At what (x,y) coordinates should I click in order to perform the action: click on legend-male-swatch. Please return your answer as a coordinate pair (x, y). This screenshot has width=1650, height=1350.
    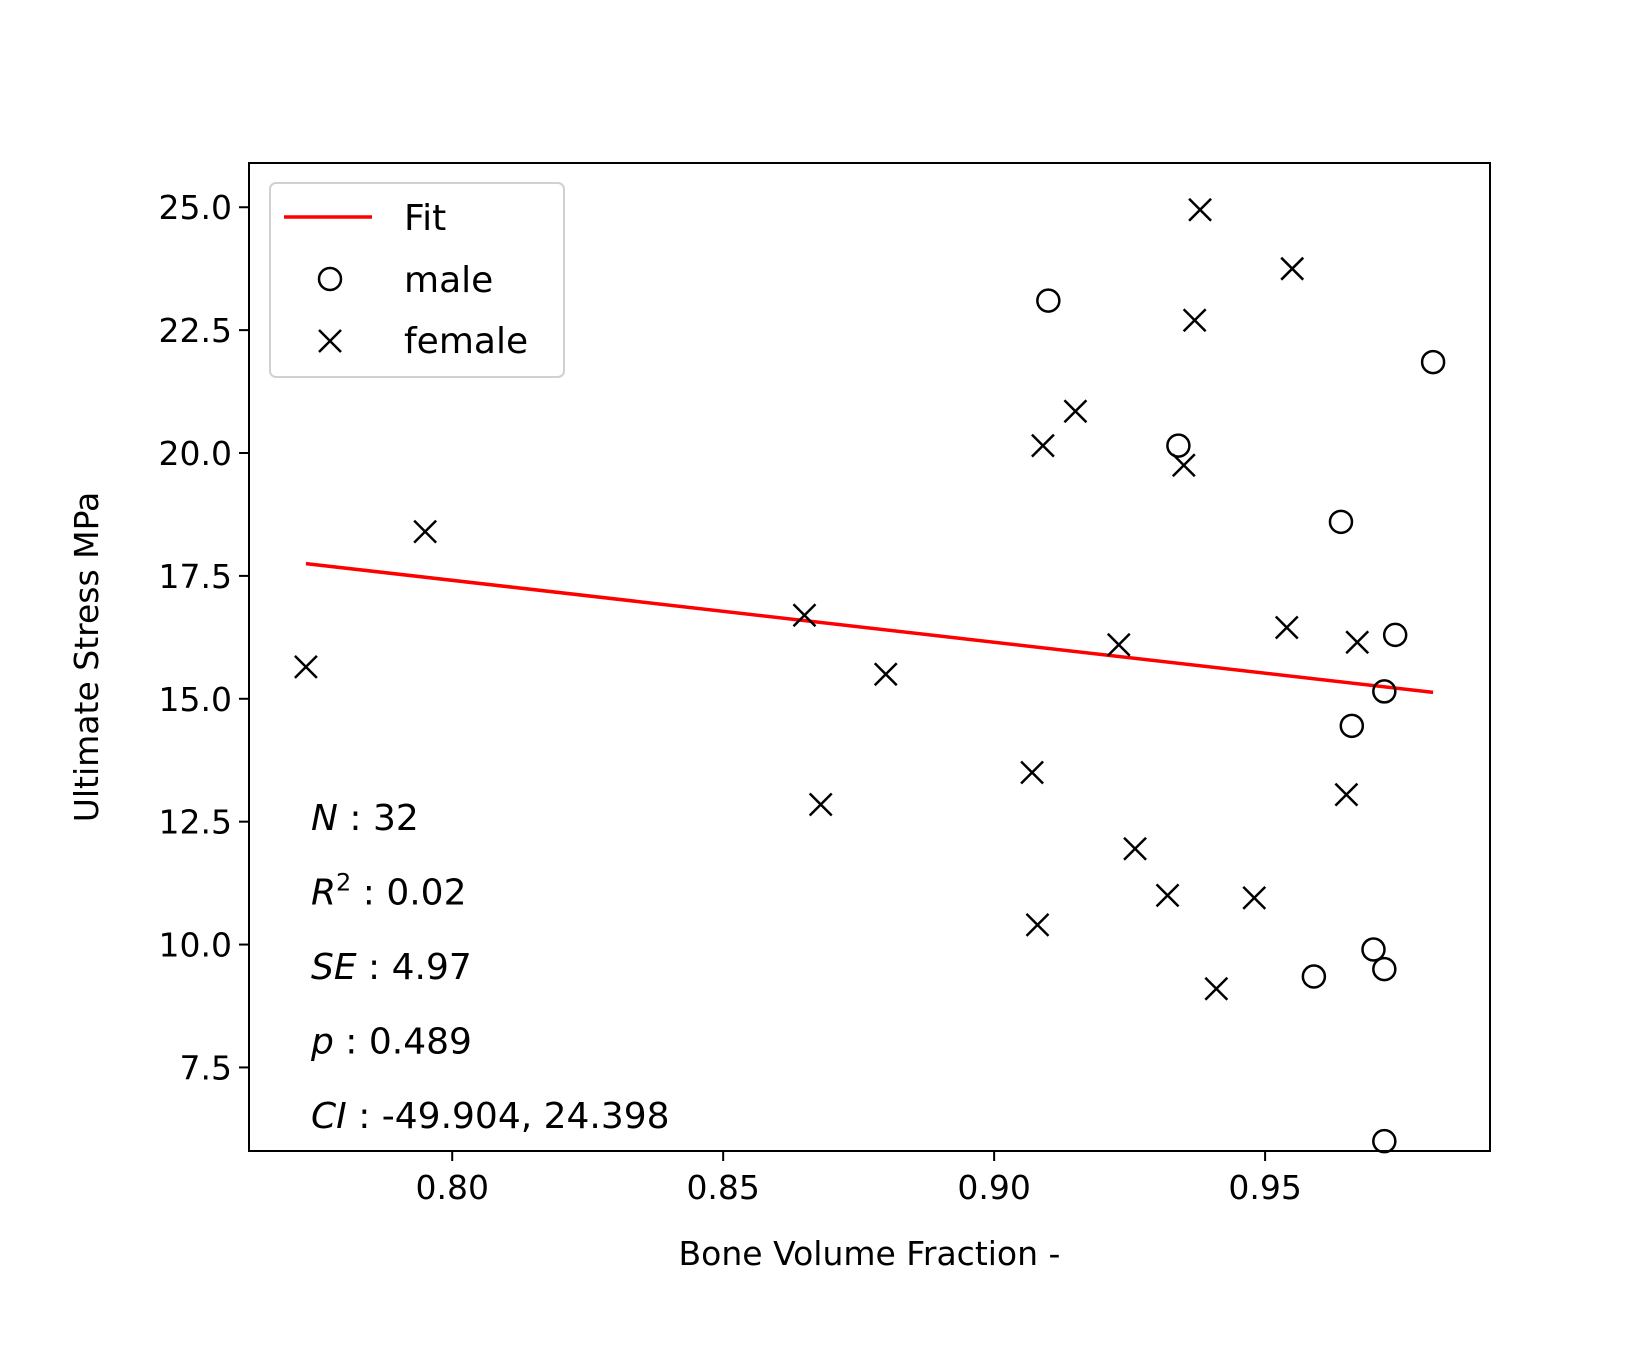
    Looking at the image, I should click on (330, 279).